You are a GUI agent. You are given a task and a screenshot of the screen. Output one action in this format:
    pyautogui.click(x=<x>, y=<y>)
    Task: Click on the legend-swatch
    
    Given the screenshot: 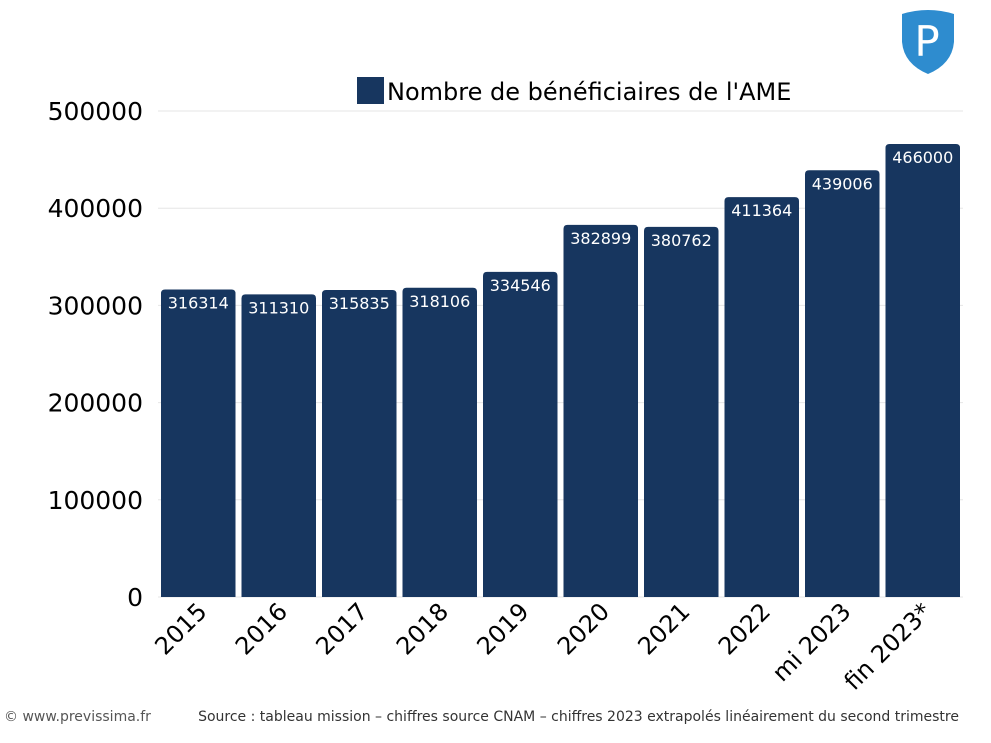 What is the action you would take?
    pyautogui.click(x=370, y=90)
    